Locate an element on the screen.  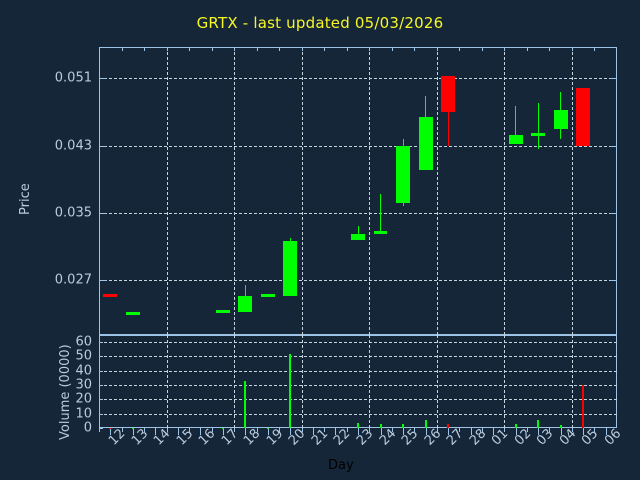
volume-tick-label: 30 is located at coordinates (83, 385).